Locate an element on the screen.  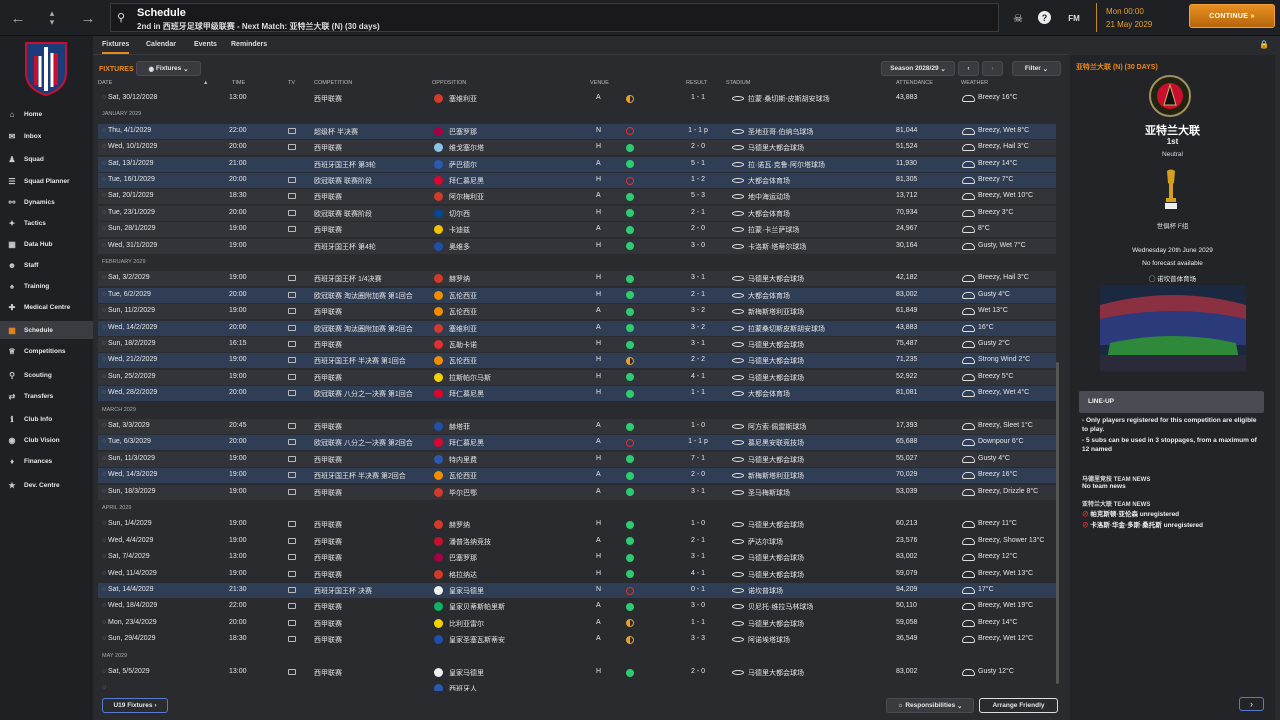
fixture-opposition: 皇家圣塞瓦斯蒂安 is located at coordinates (477, 641).